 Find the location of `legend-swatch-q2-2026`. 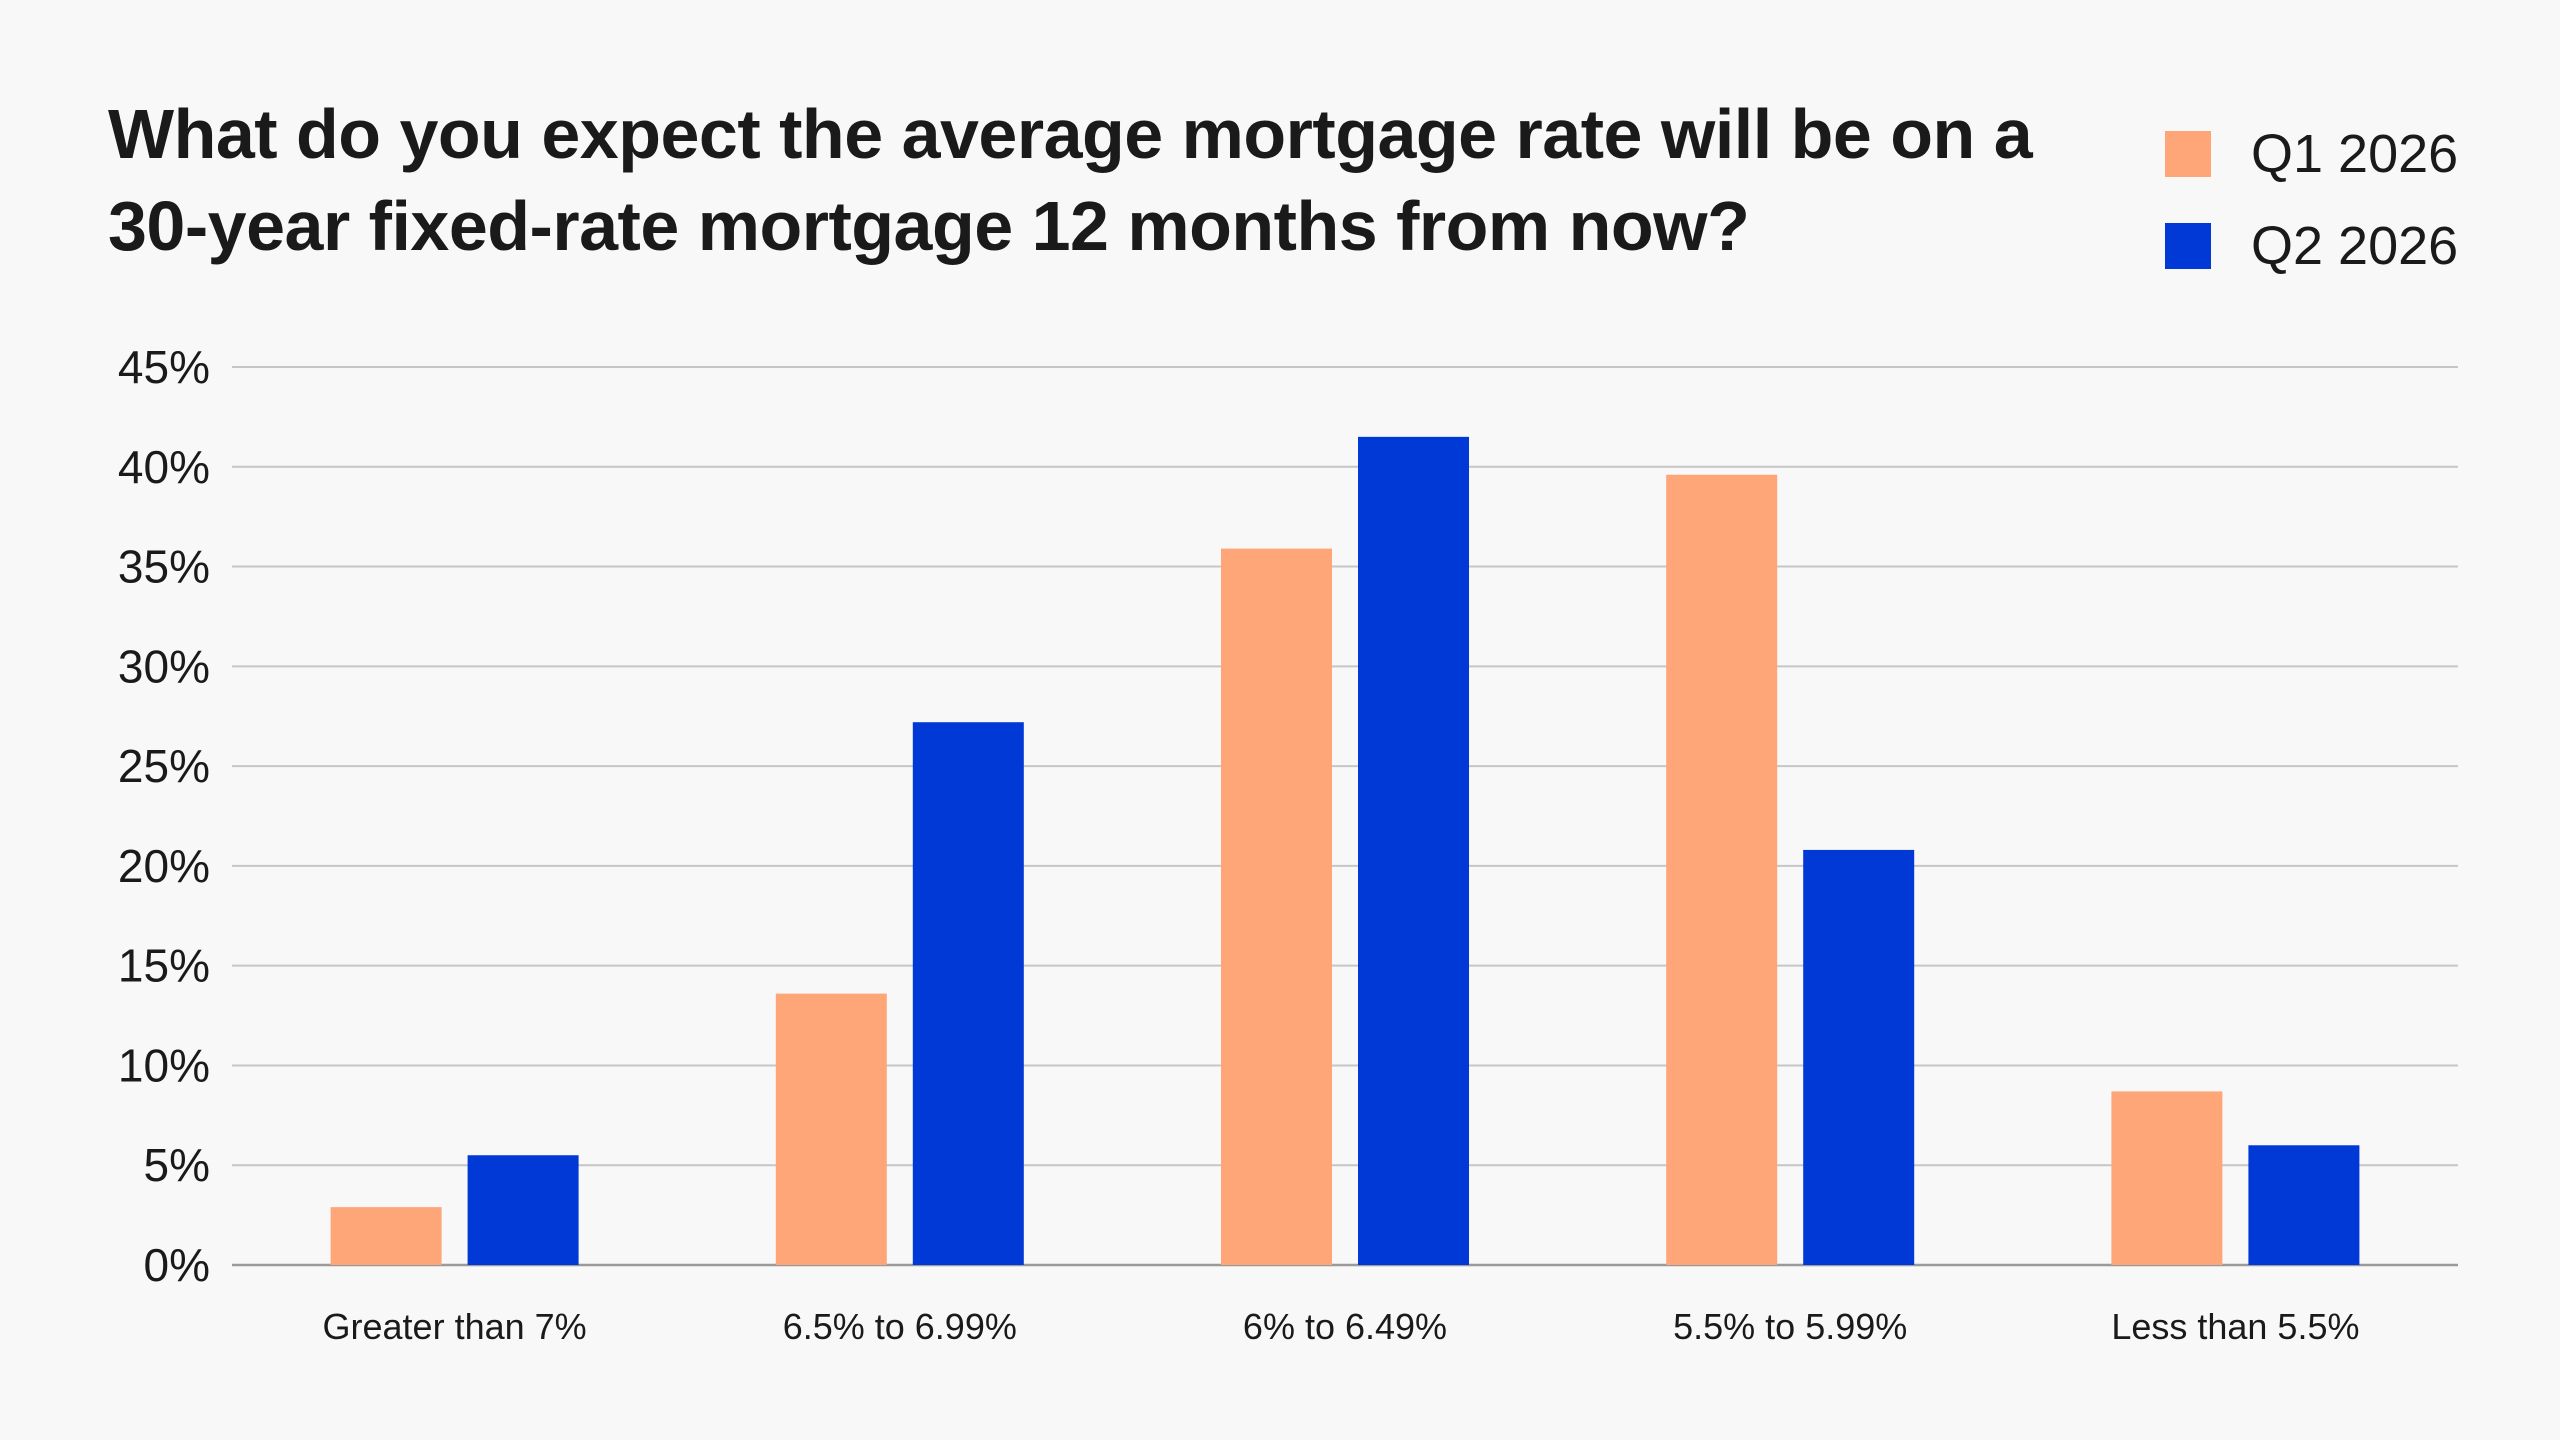

legend-swatch-q2-2026 is located at coordinates (2188, 246).